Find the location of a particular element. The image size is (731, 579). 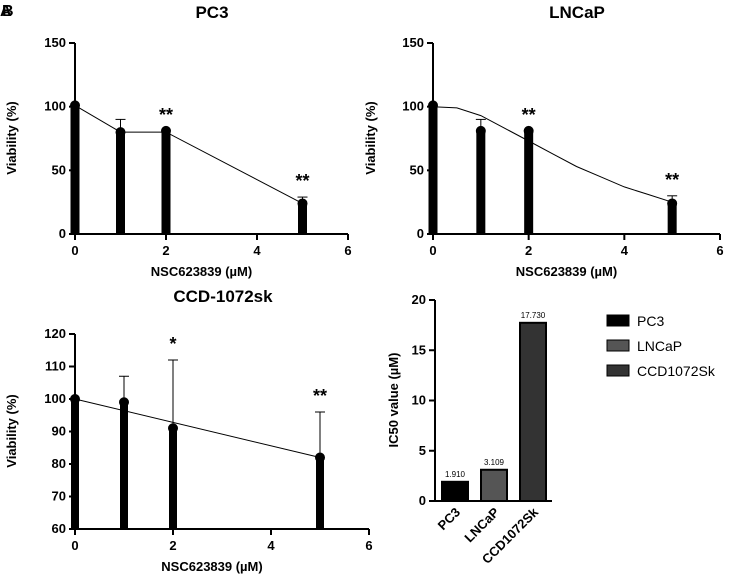

panel-label-a: A is located at coordinates (6, 11).